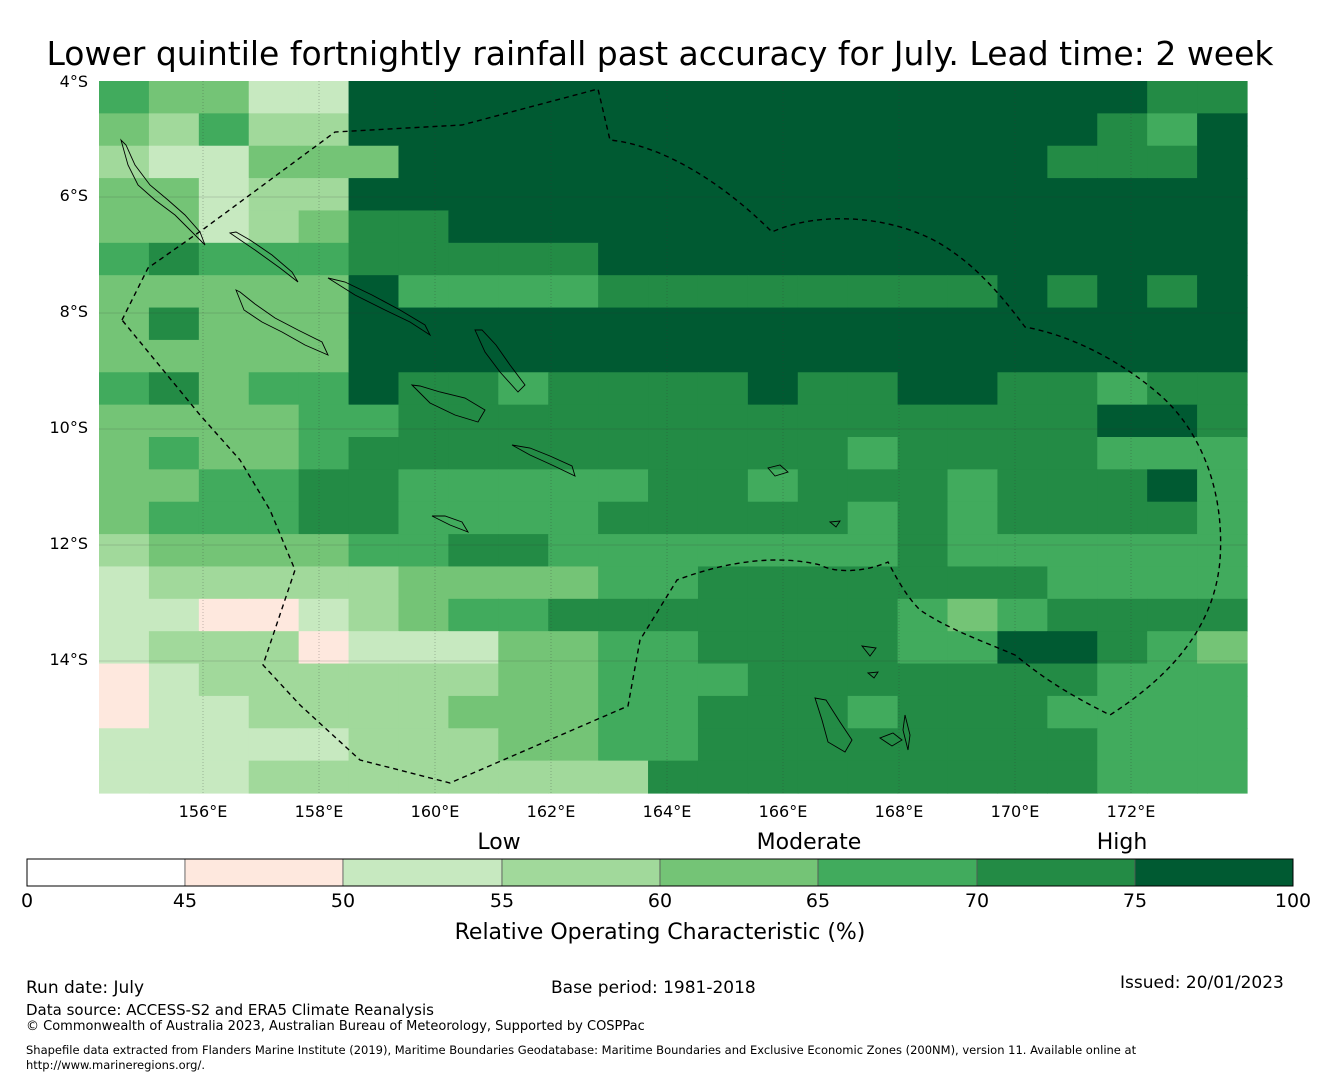 The image size is (1320, 1080). I want to click on issued-date: Issued: 20/01/2023, so click(1202, 983).